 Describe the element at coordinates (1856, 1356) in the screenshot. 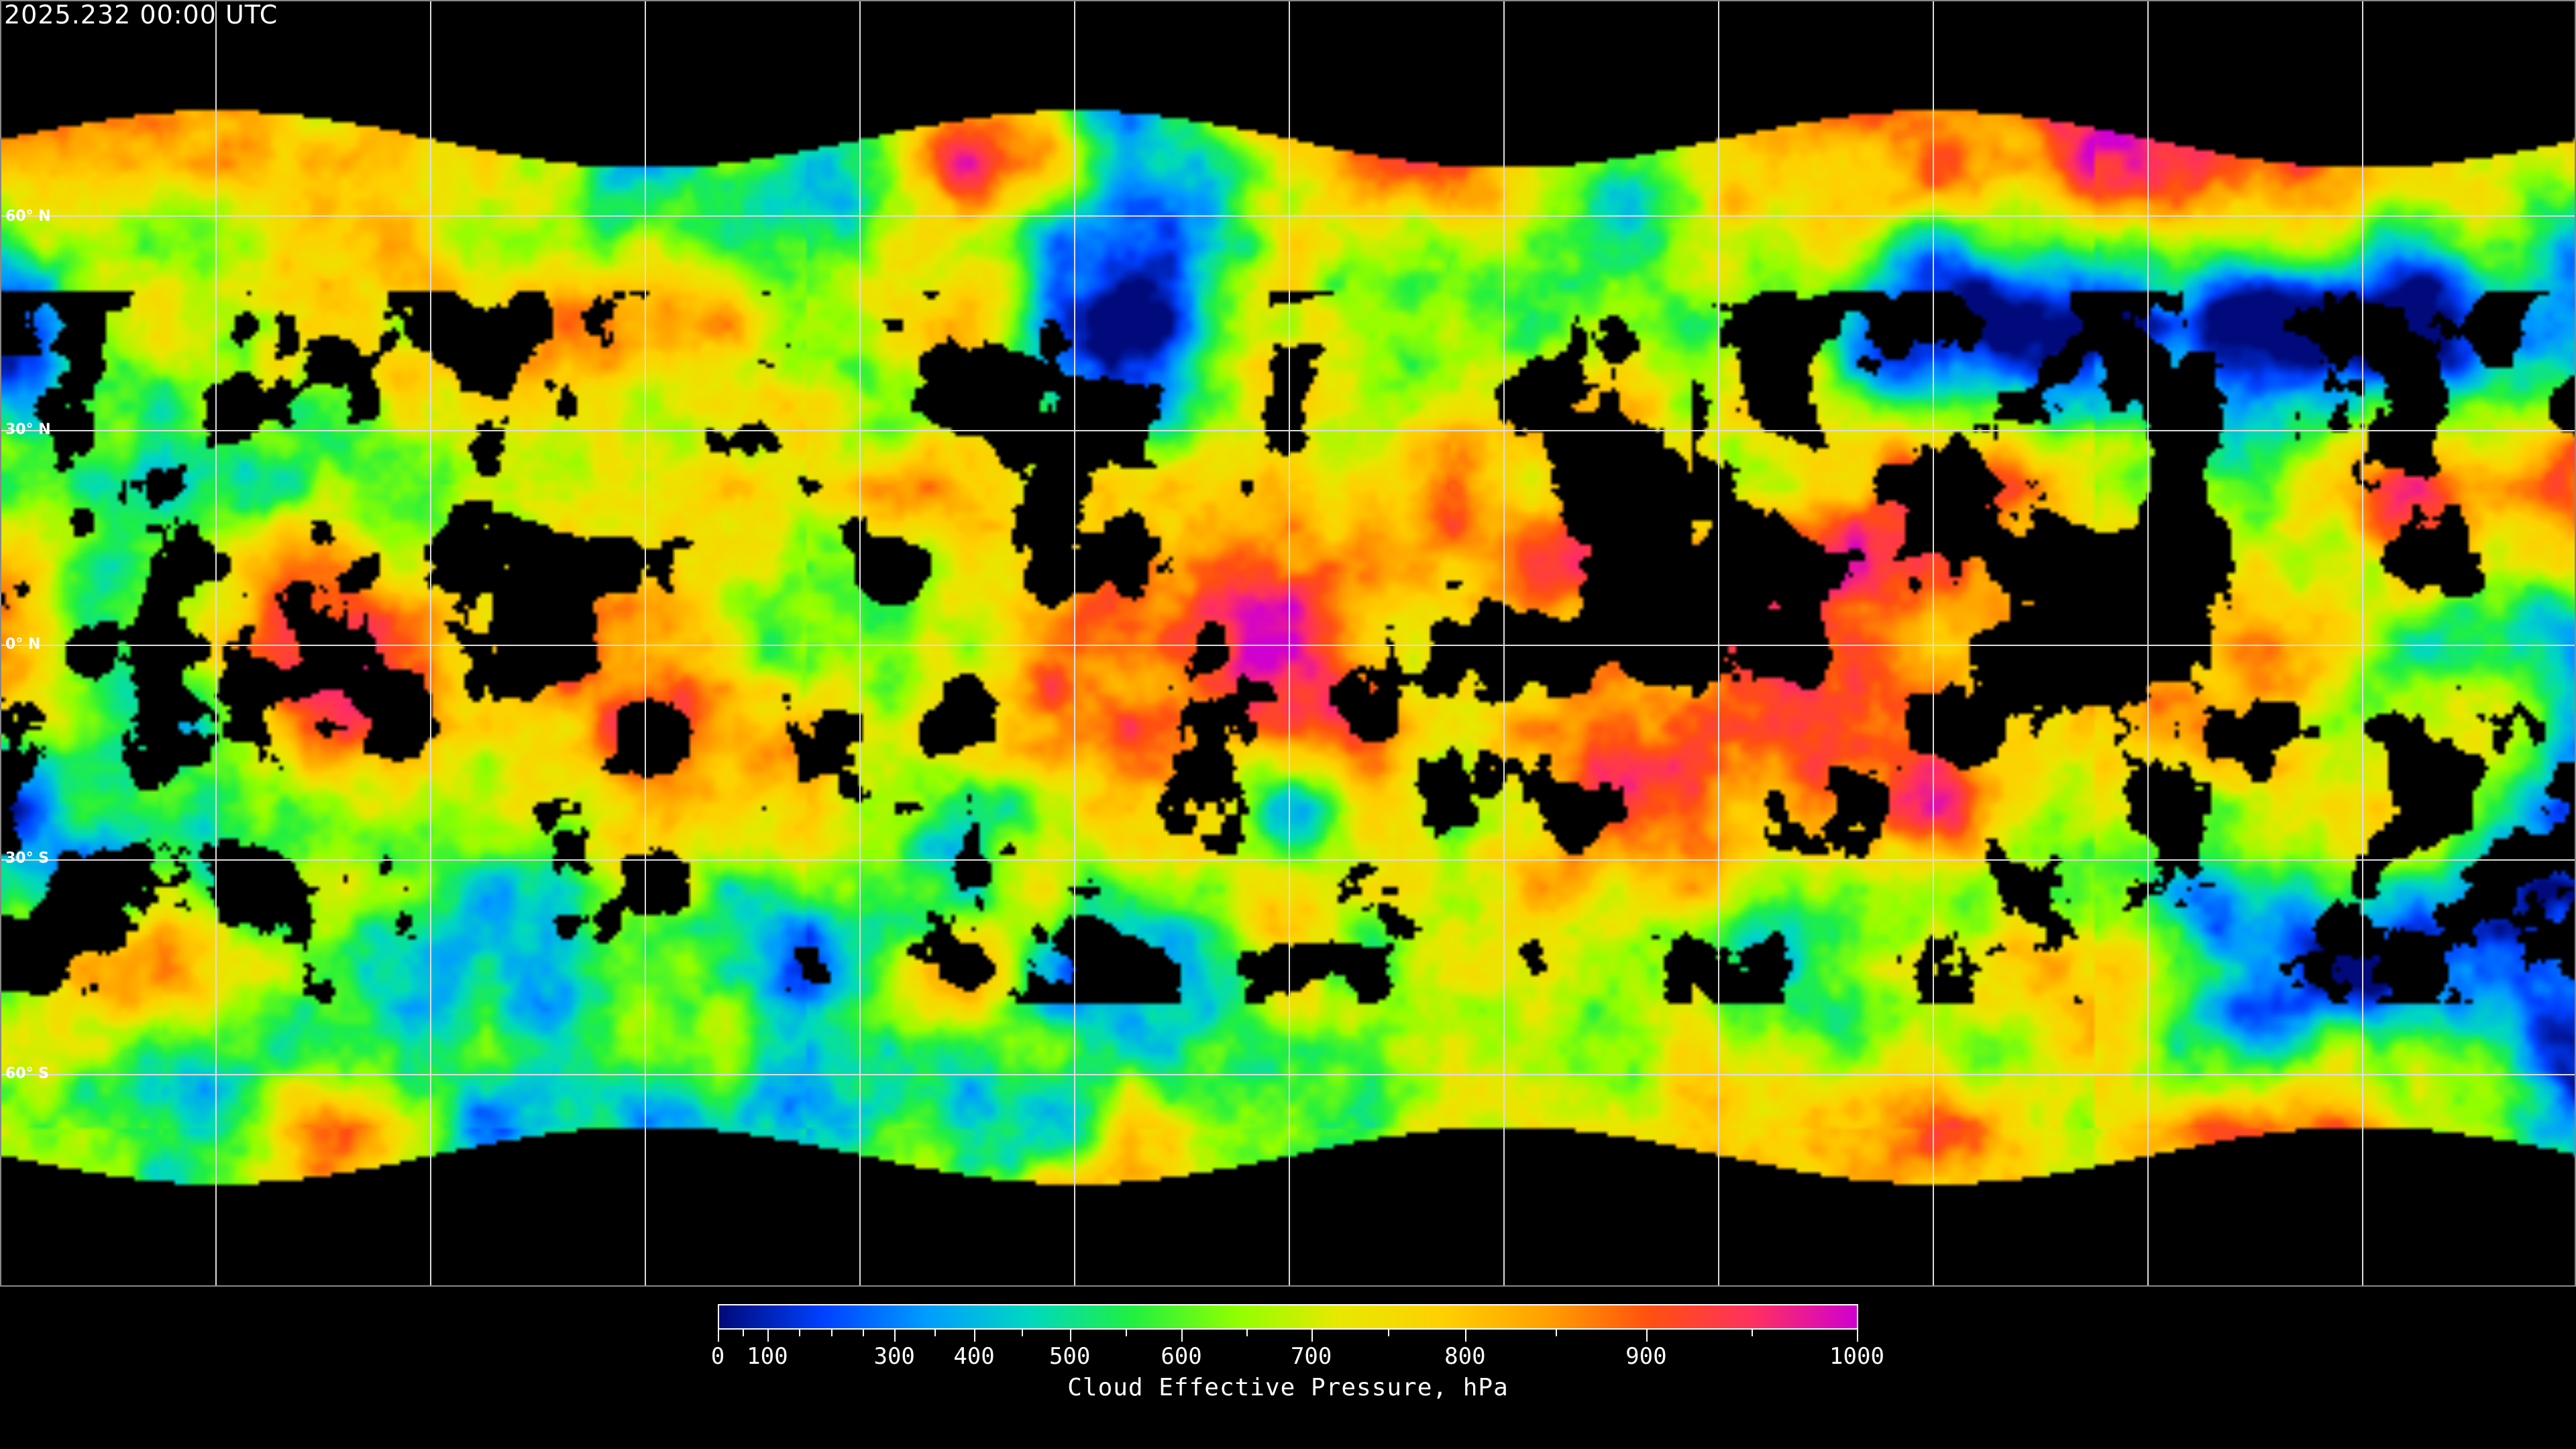

I see `colorbar-tick-label: 1000` at that location.